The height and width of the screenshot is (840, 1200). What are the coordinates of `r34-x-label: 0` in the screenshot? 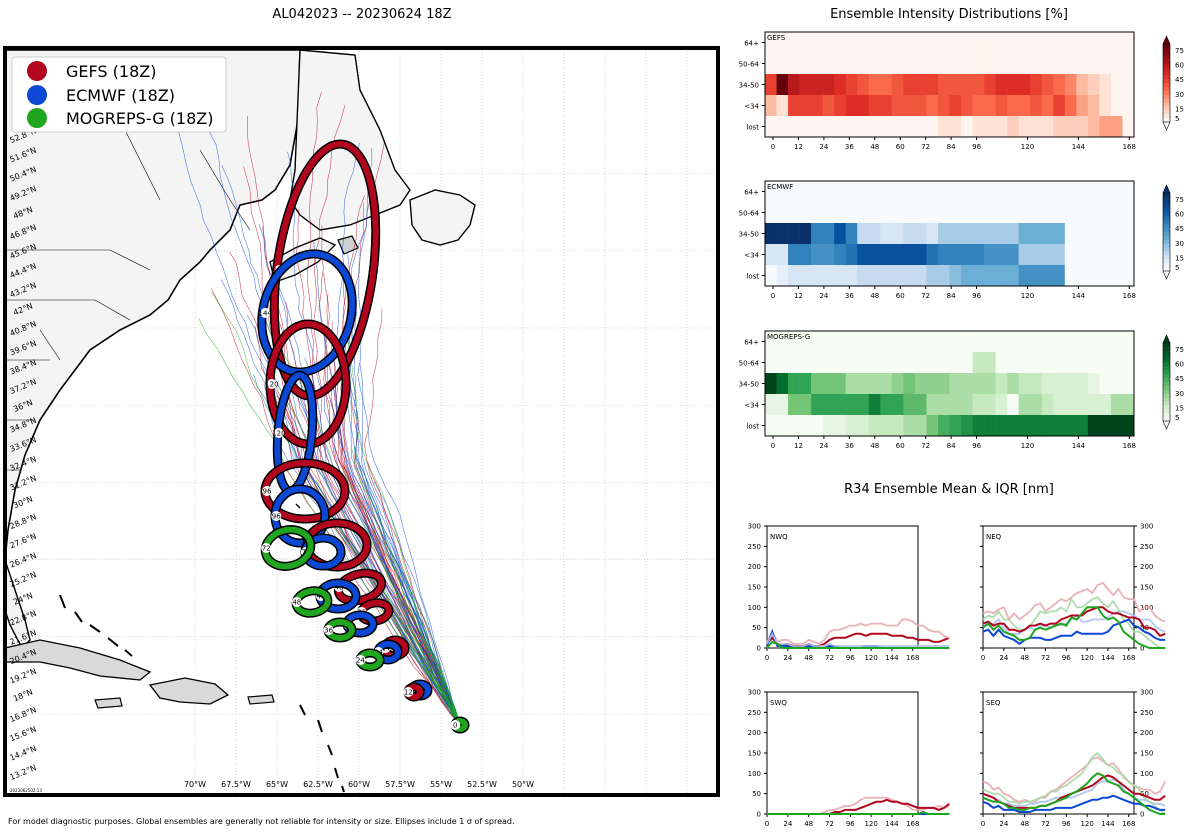 It's located at (983, 824).